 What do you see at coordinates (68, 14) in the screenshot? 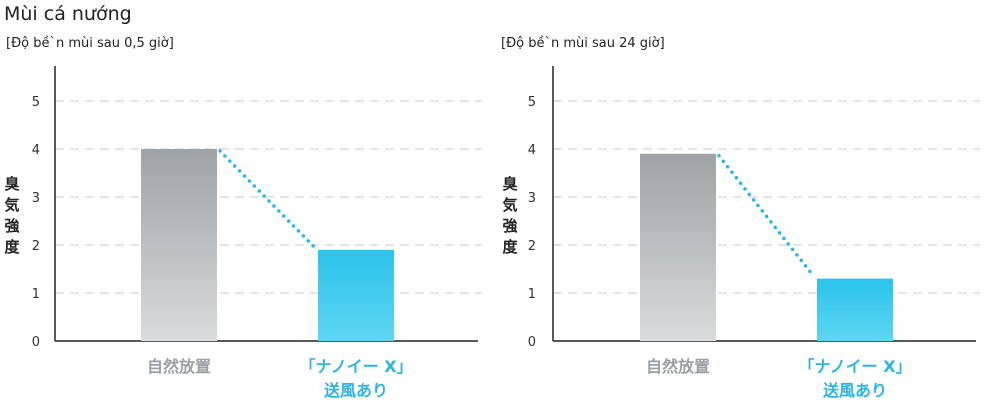
I see `page-title: Mùi cá nướng` at bounding box center [68, 14].